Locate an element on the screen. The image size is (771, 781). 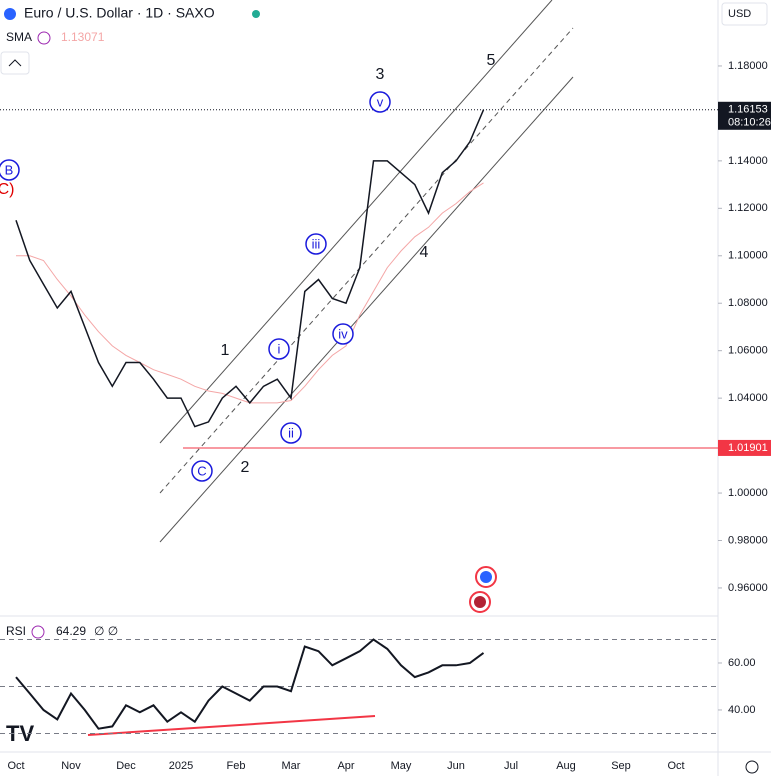
x-tick-label: Feb is located at coordinates (236, 766).